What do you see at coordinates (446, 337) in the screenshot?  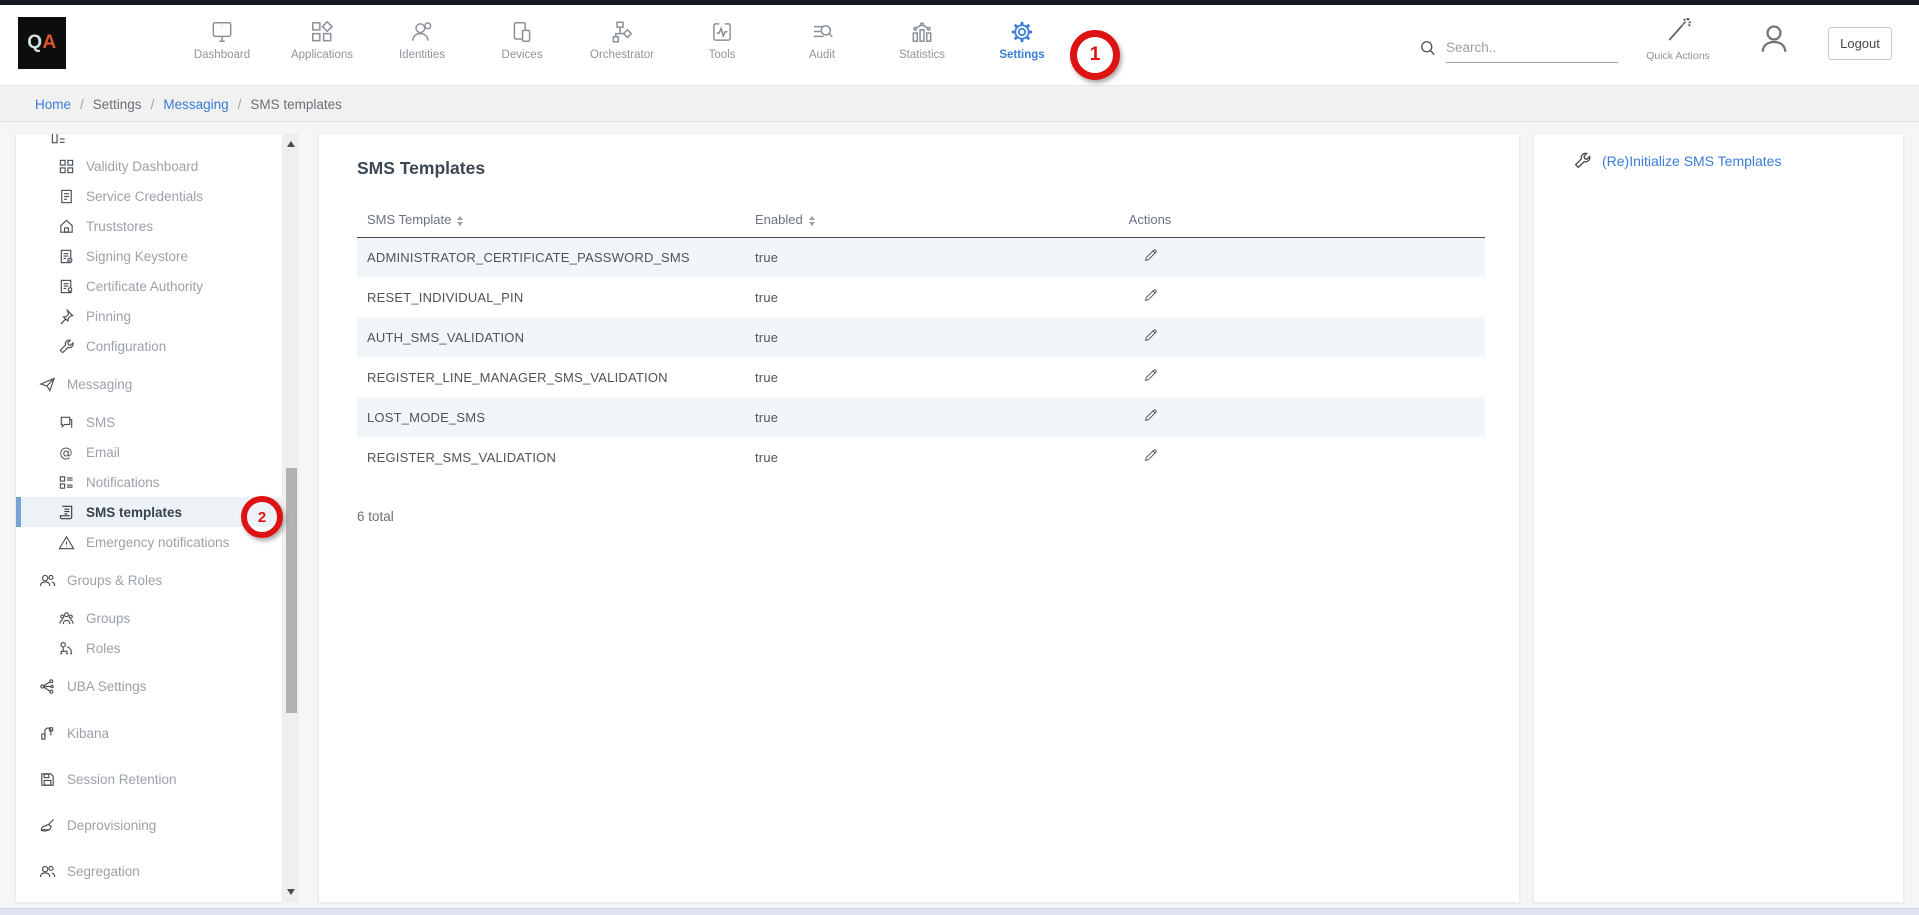 I see `template-name: AUTH_SMS_VALIDATION` at bounding box center [446, 337].